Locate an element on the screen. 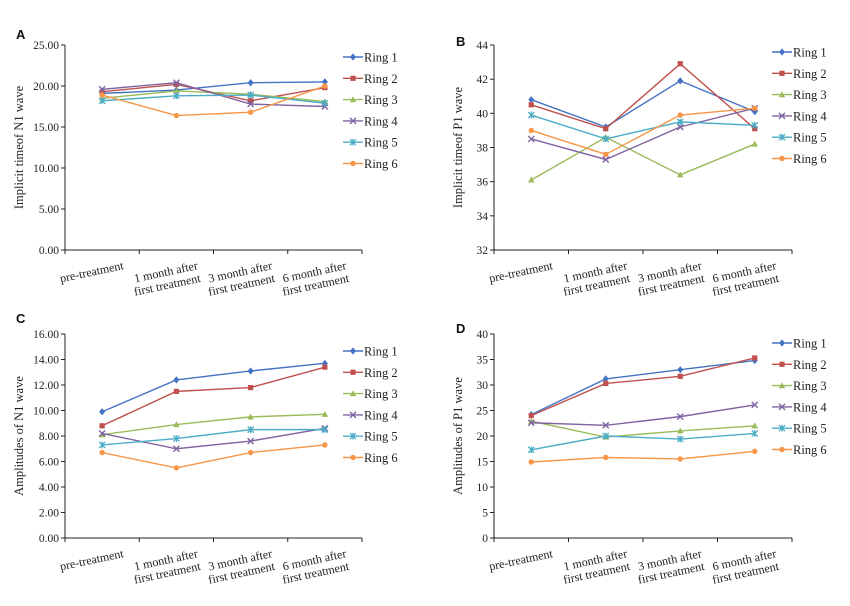  legend-item: Ring 1 is located at coordinates (370, 58).